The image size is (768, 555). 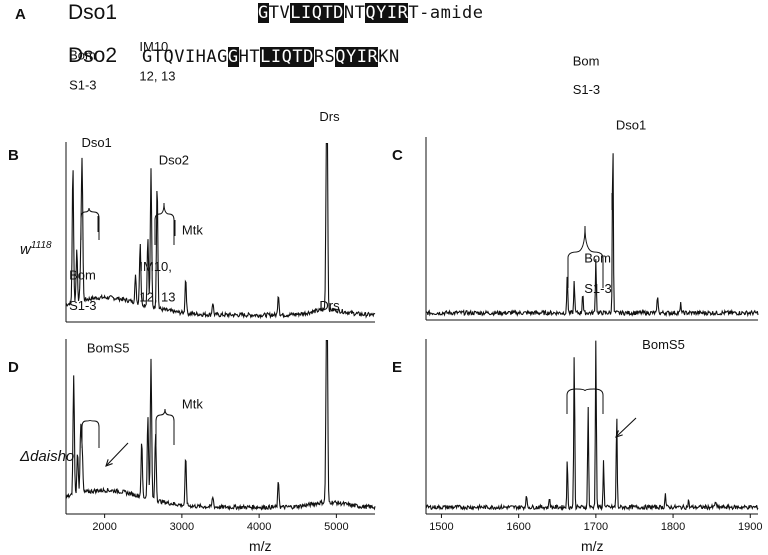 I want to click on bracket-im-b, so click(x=164, y=223).